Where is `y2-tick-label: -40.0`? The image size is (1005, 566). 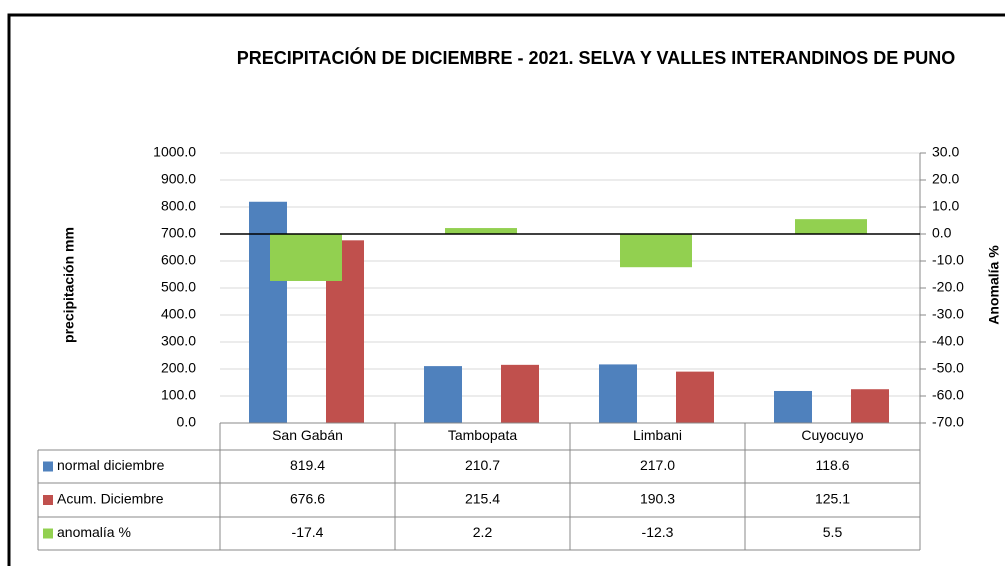
y2-tick-label: -40.0 is located at coordinates (948, 341).